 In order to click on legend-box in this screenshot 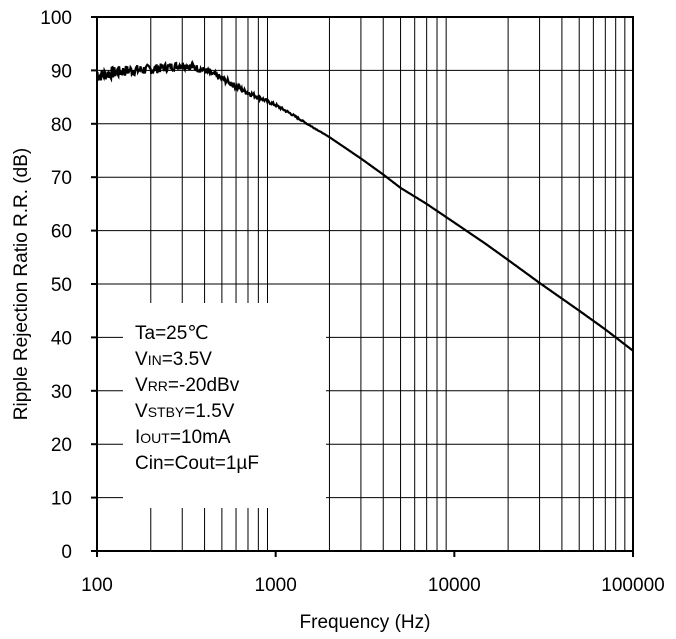, I will do `click(224, 405)`.